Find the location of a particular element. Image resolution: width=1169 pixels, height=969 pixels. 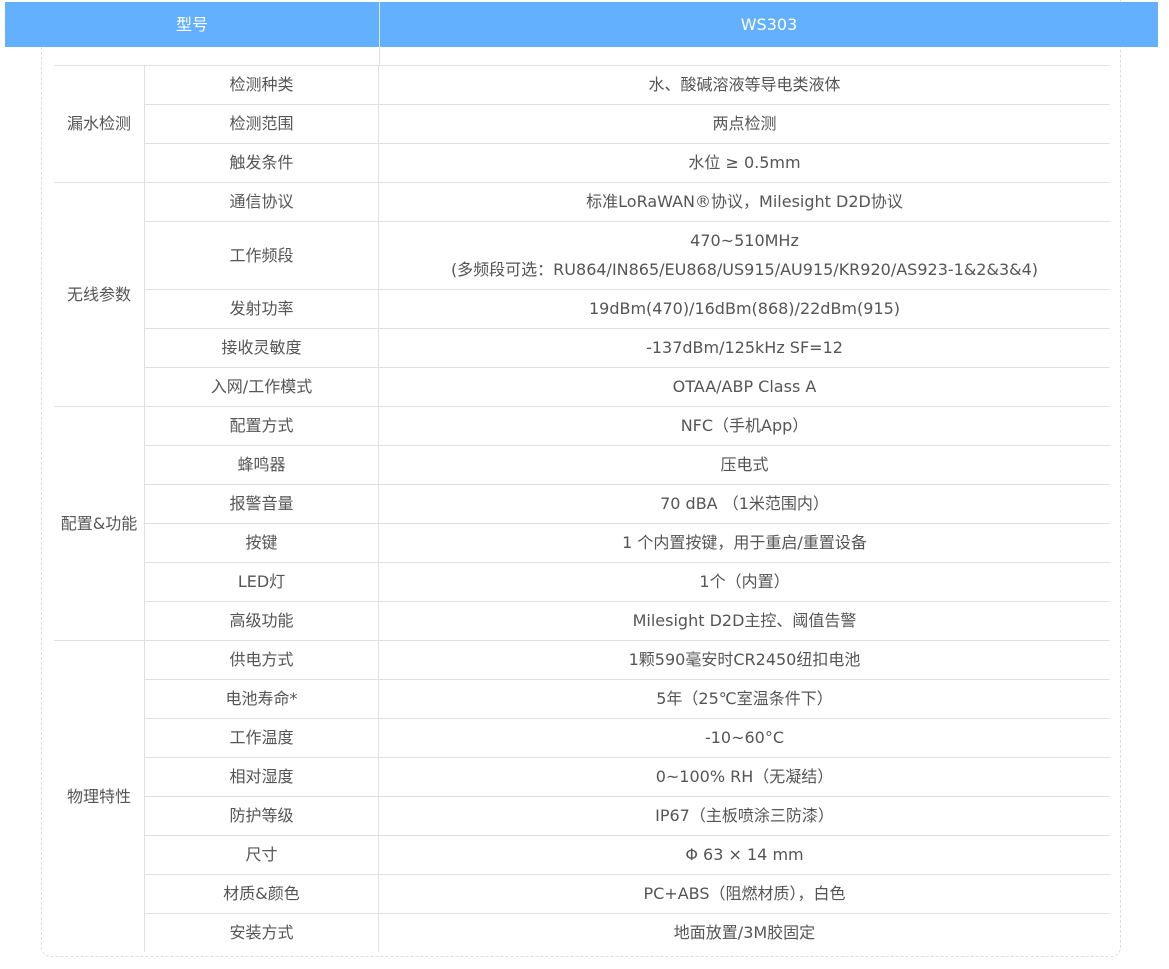

param-value: PC+ABS（阻燃材质），白色 is located at coordinates (744, 894).